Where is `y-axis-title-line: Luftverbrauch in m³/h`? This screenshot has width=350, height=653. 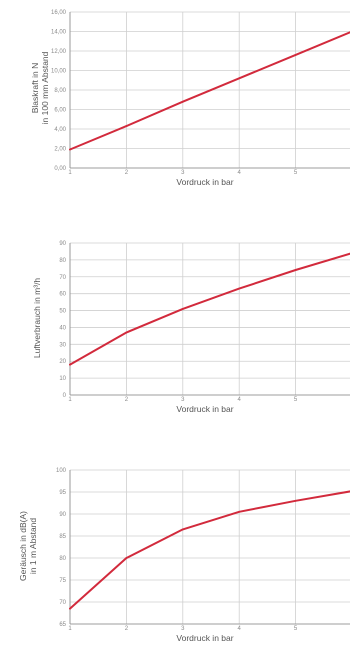 y-axis-title-line: Luftverbrauch in m³/h is located at coordinates (37, 318).